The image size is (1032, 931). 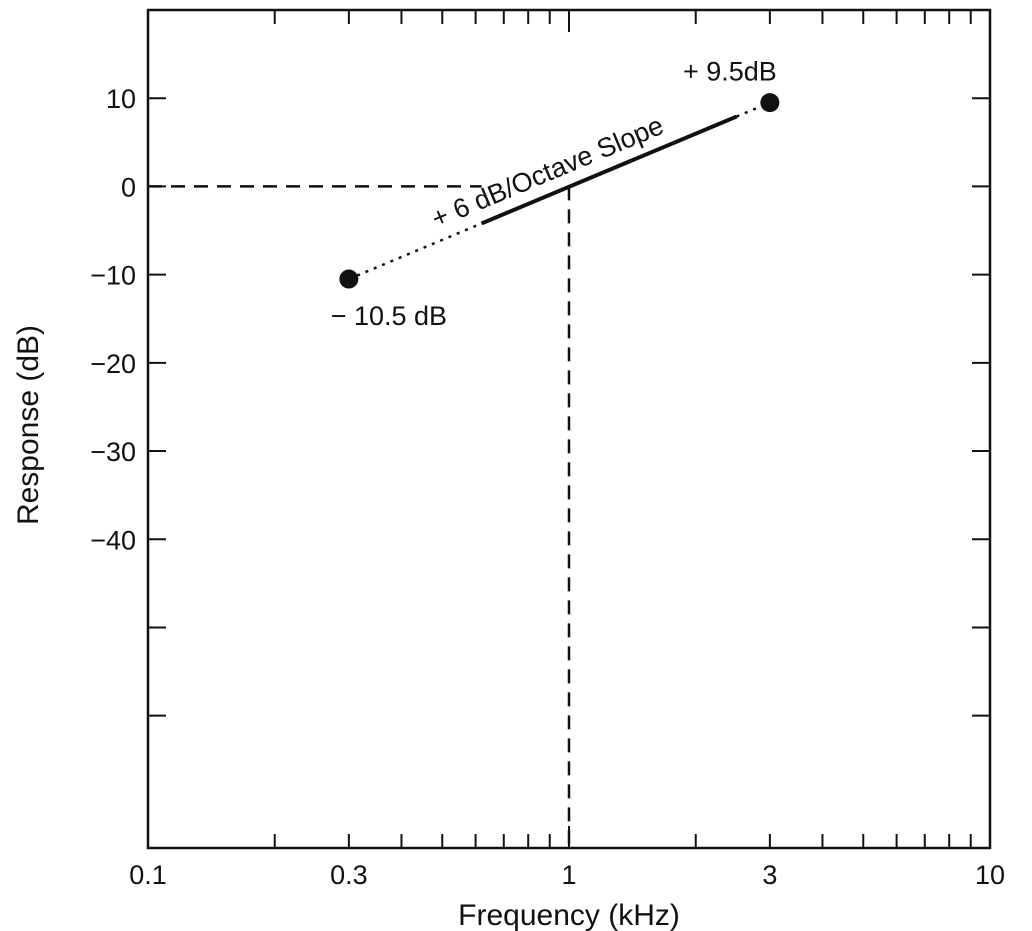 I want to click on x-tick-label: 0.1, so click(x=148, y=875).